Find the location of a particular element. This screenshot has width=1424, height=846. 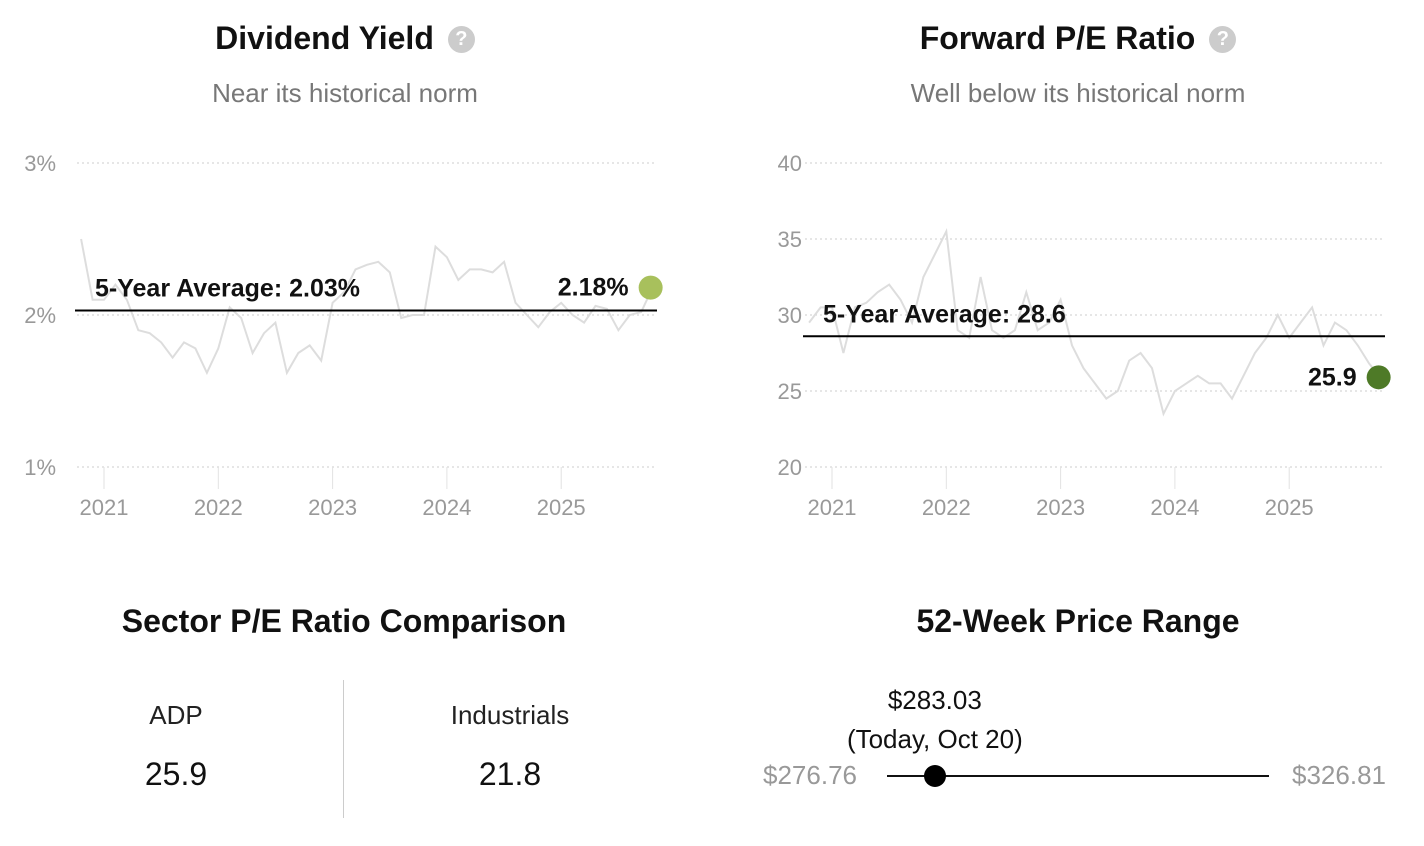

pe-title-text: Forward P/E Ratio is located at coordinates (1057, 38).